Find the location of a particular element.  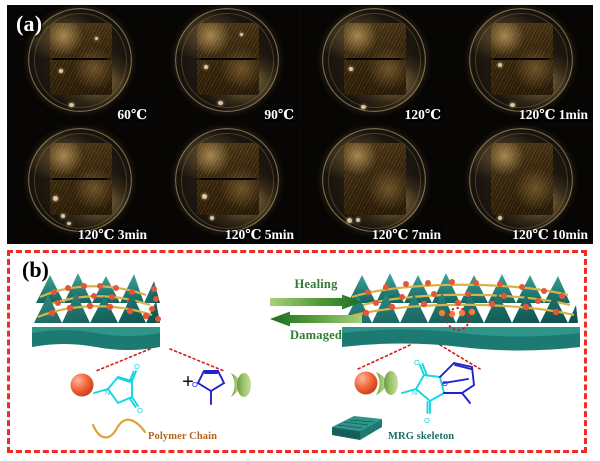

callout-leader-lines is located at coordinates (288, 358).